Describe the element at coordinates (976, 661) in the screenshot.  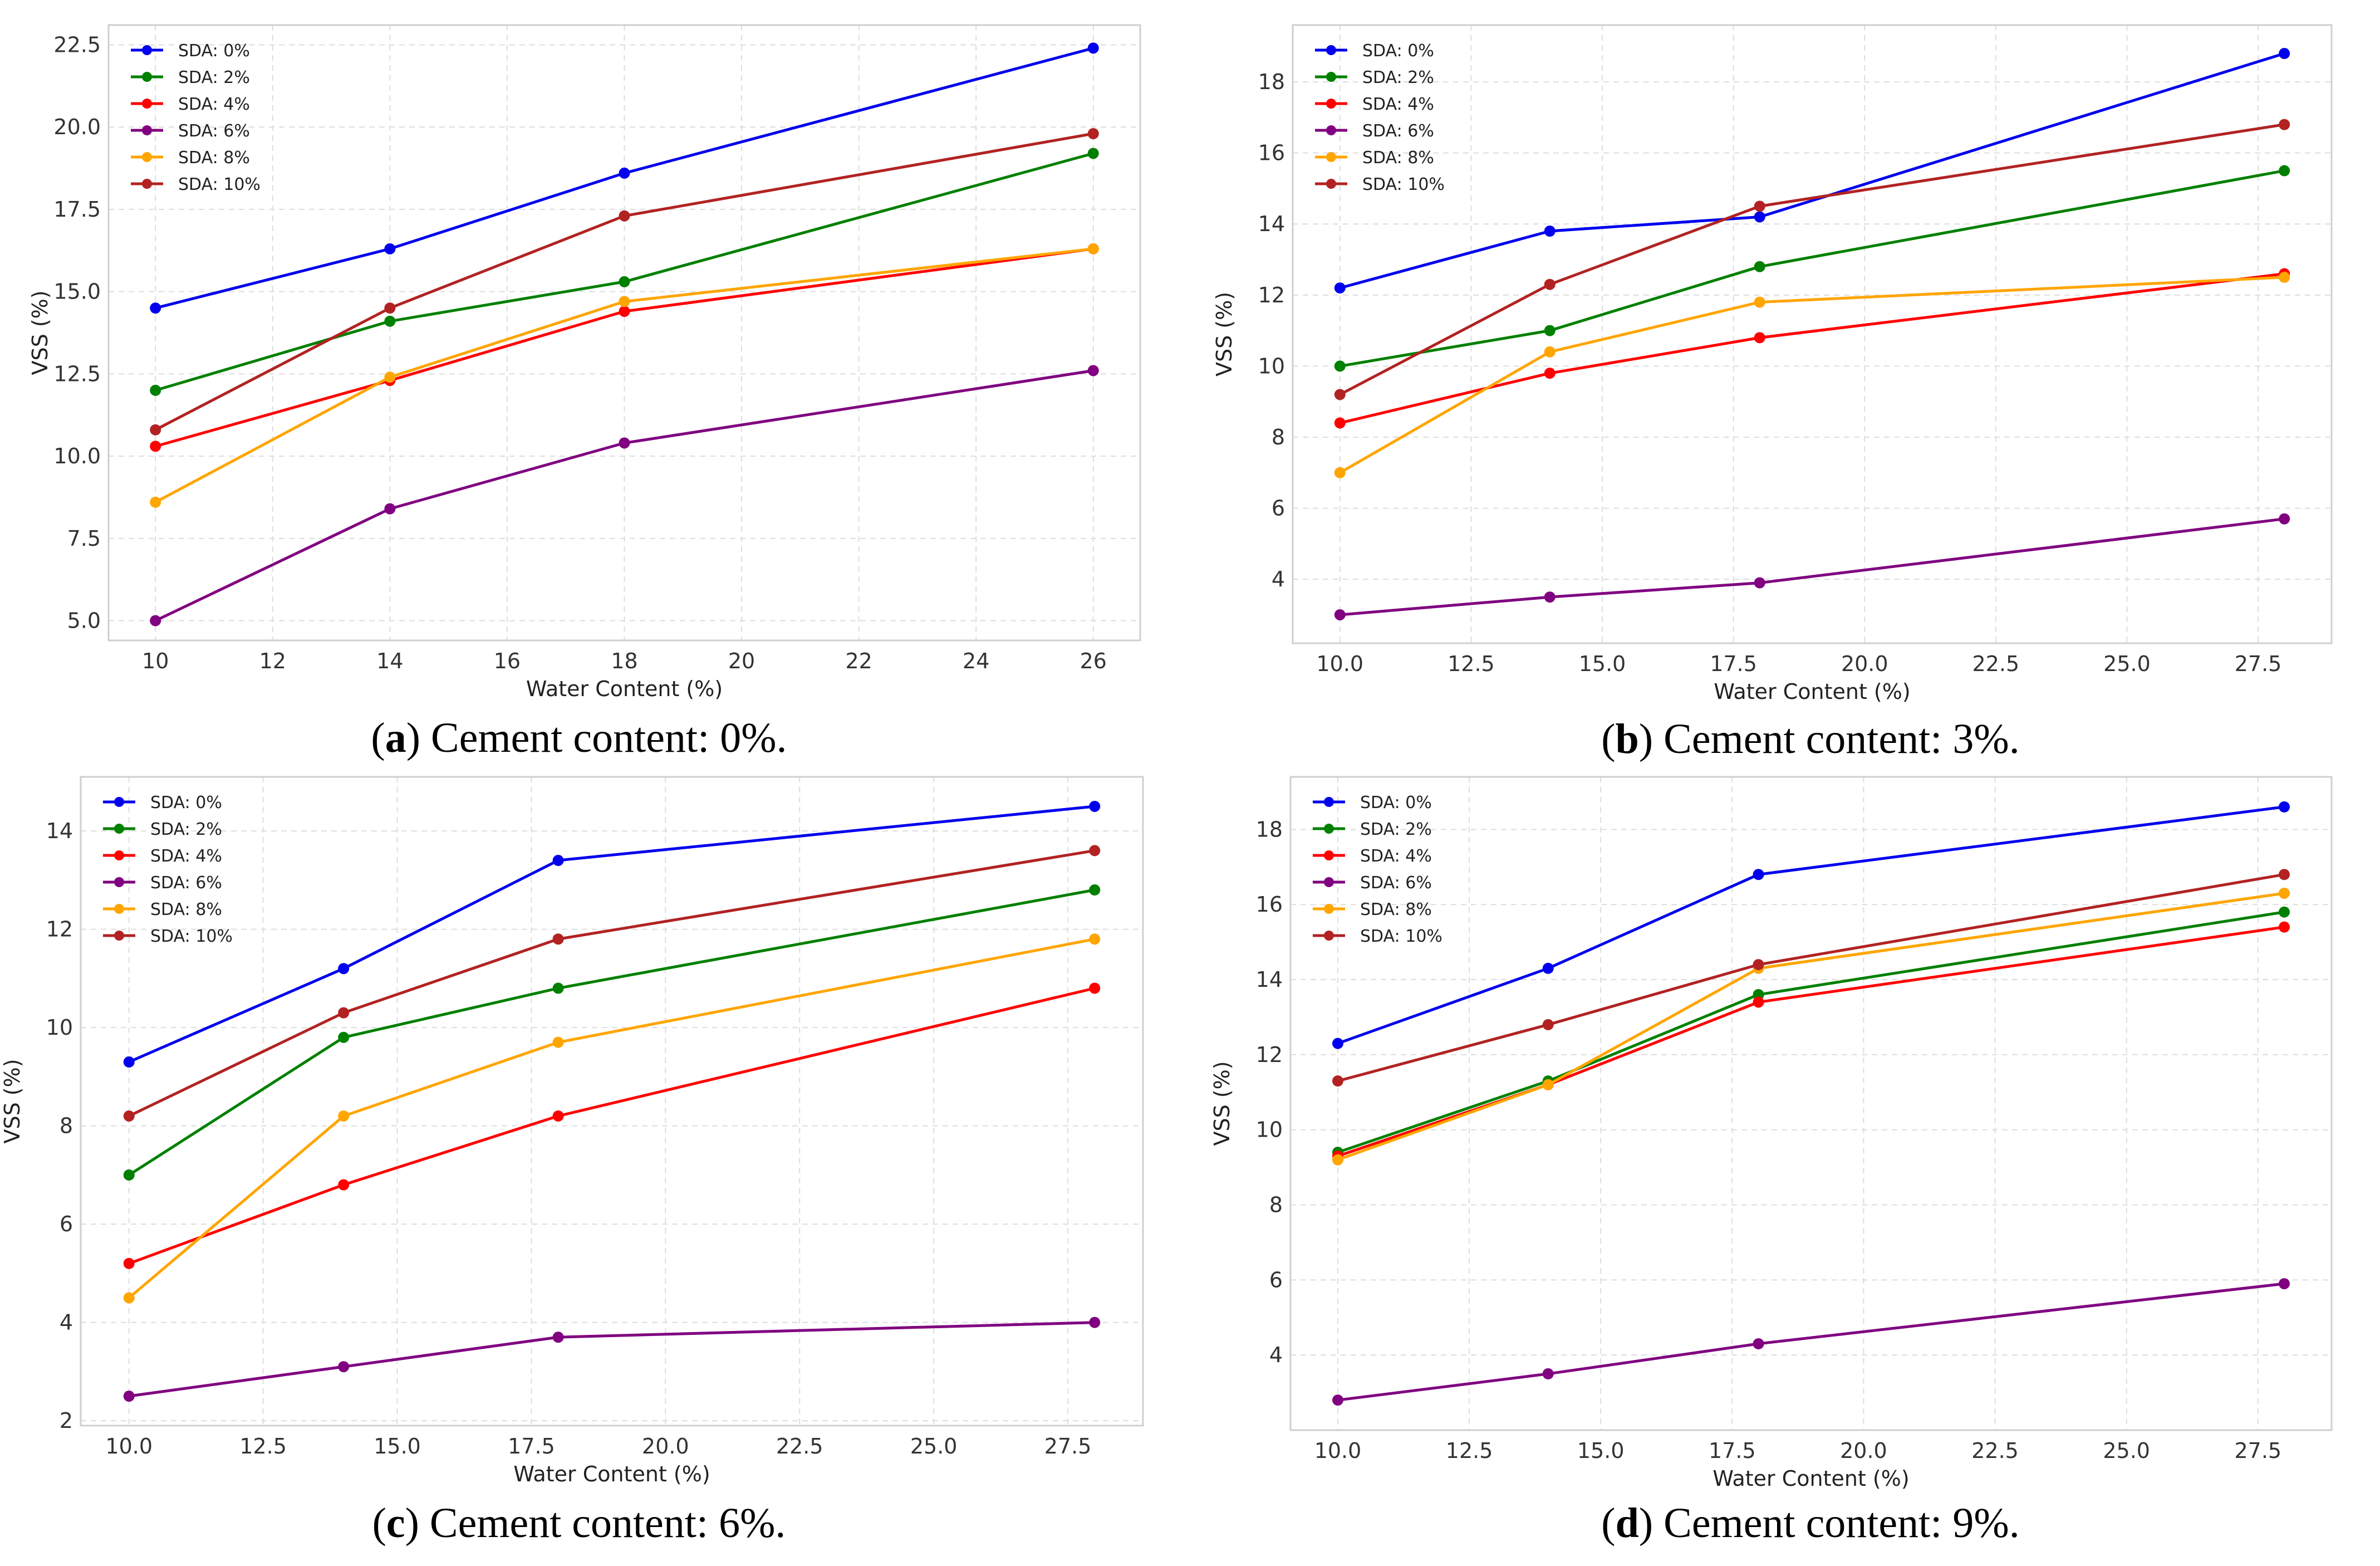
I see `x-tick-label: 24` at that location.